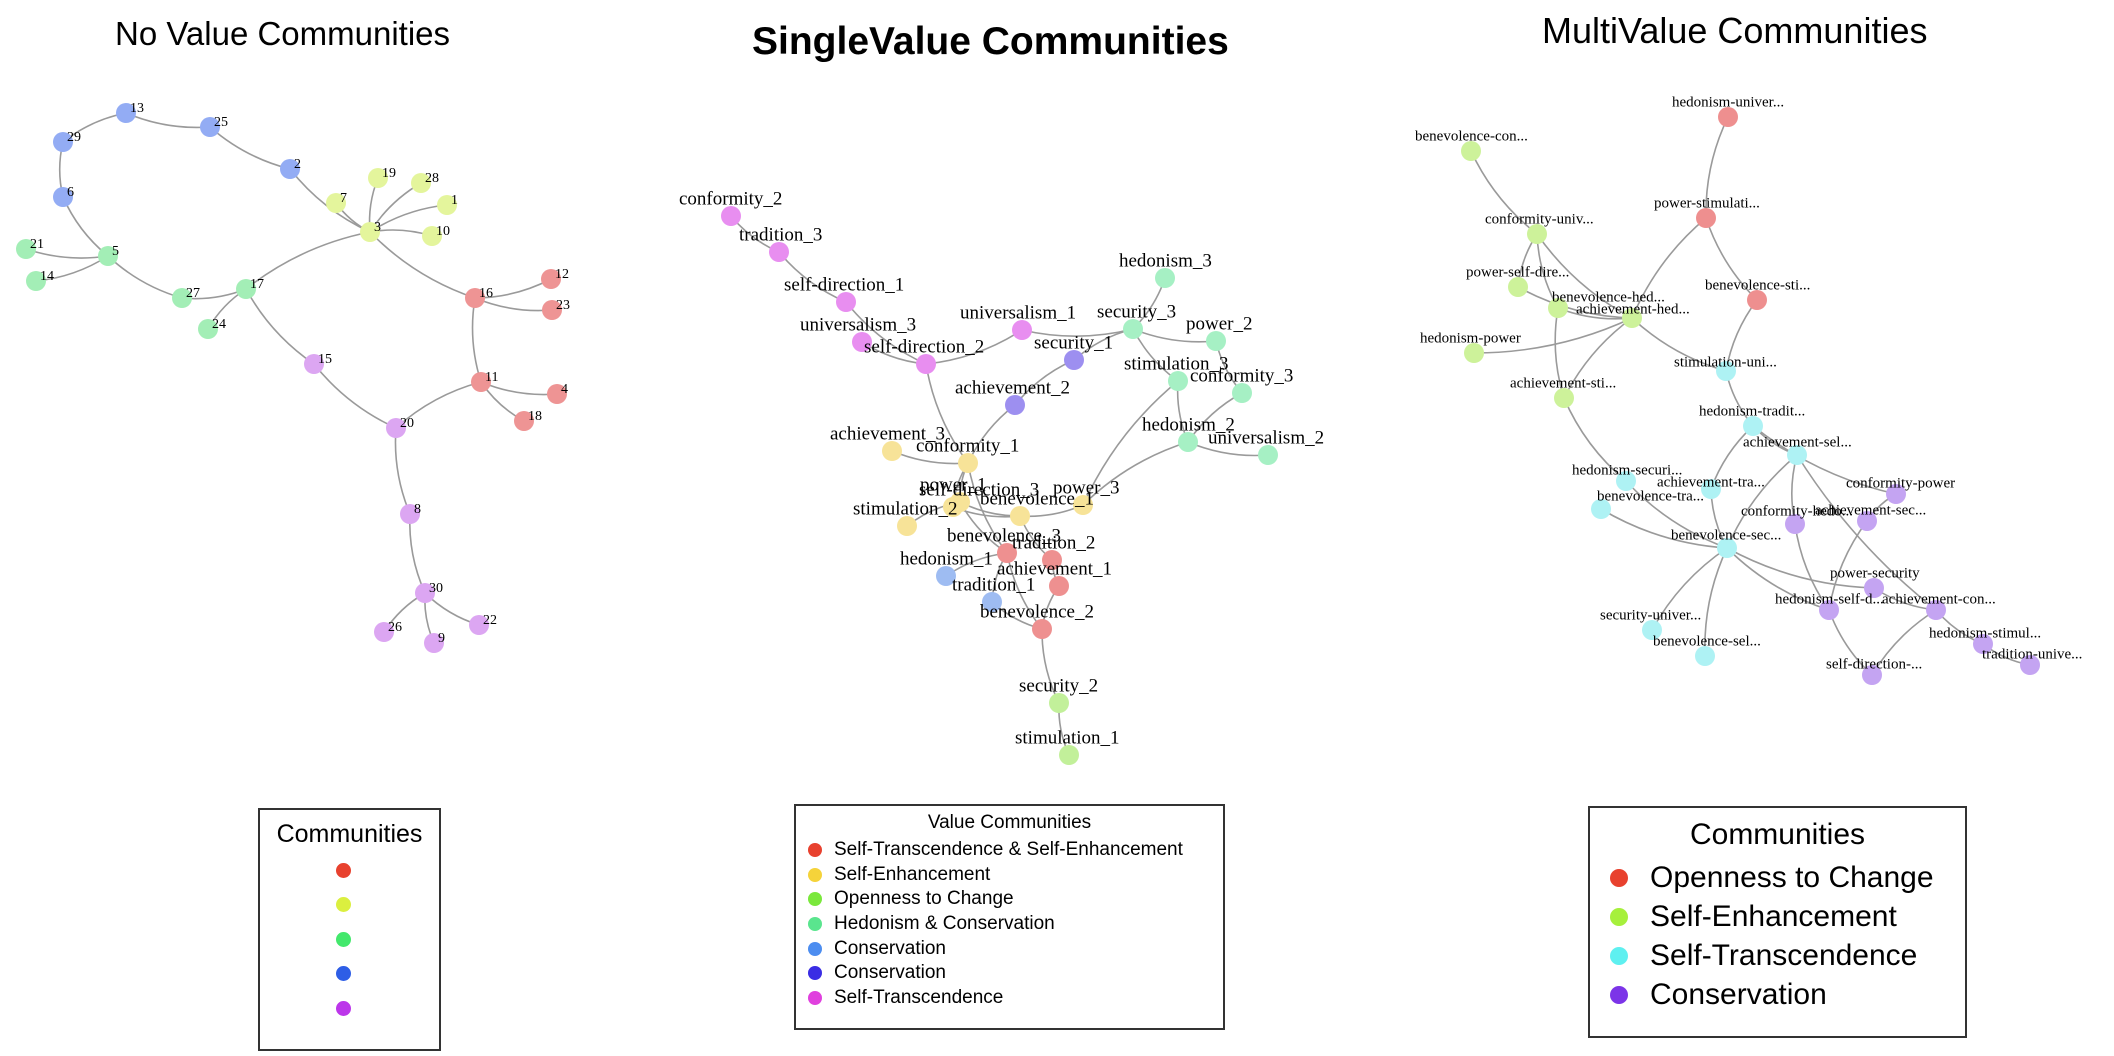 This screenshot has width=2114, height=1056. I want to click on node-label: 6, so click(70, 192).